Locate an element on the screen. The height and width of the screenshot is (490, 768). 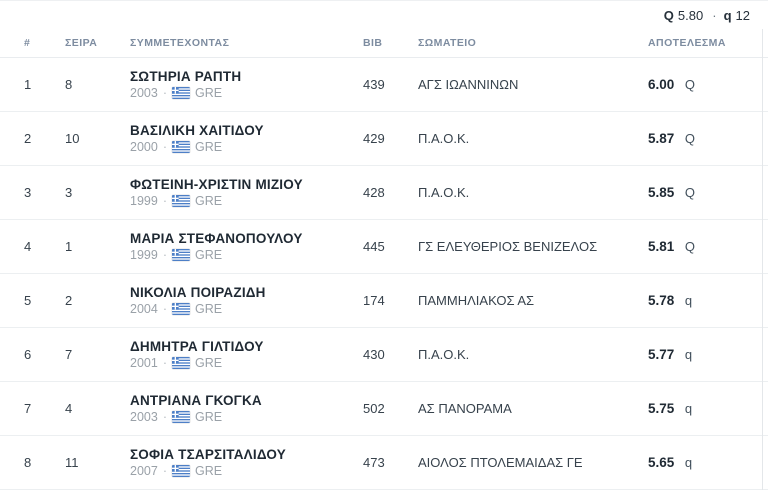
table-row: 3 3 ΦΩΤΕΙΝΗ-ΧΡΙΣΤΙΝ ΜΙΖΙΟΥ 1999 · is located at coordinates (384, 193).